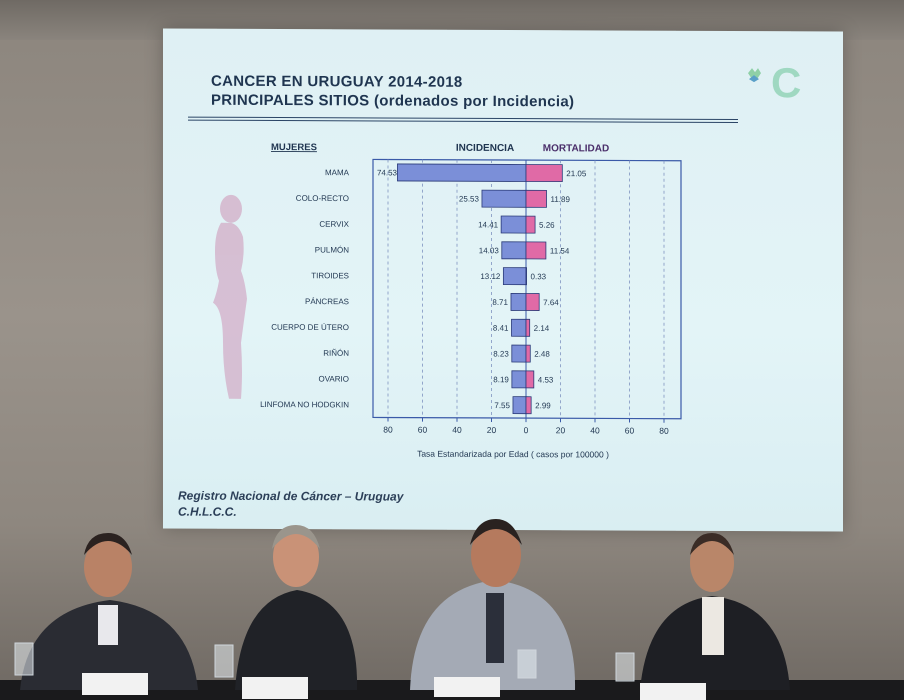 The image size is (904, 700). I want to click on value-label-mortalidad: 21.05, so click(576, 173).